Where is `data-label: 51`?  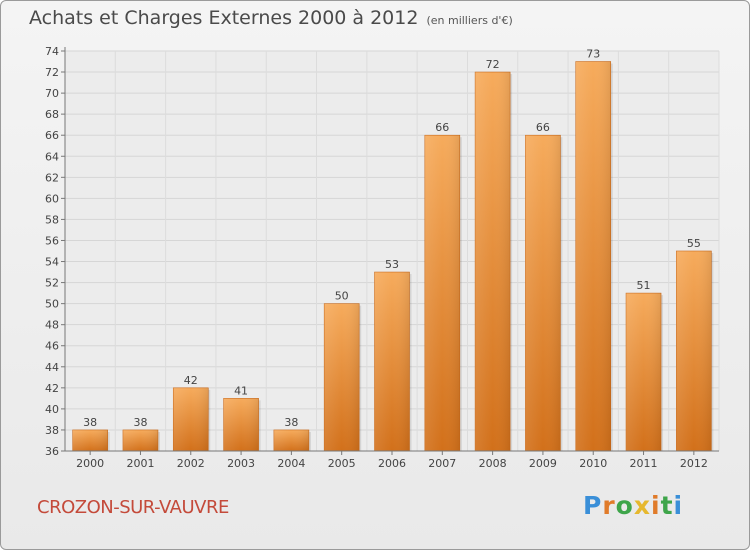 data-label: 51 is located at coordinates (644, 285).